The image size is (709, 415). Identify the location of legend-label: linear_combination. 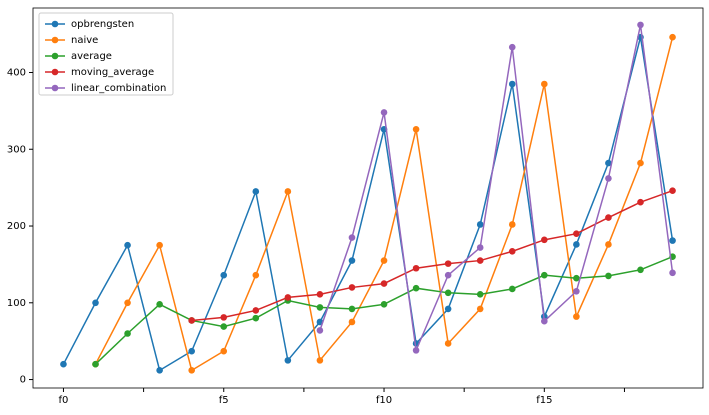
(118, 88).